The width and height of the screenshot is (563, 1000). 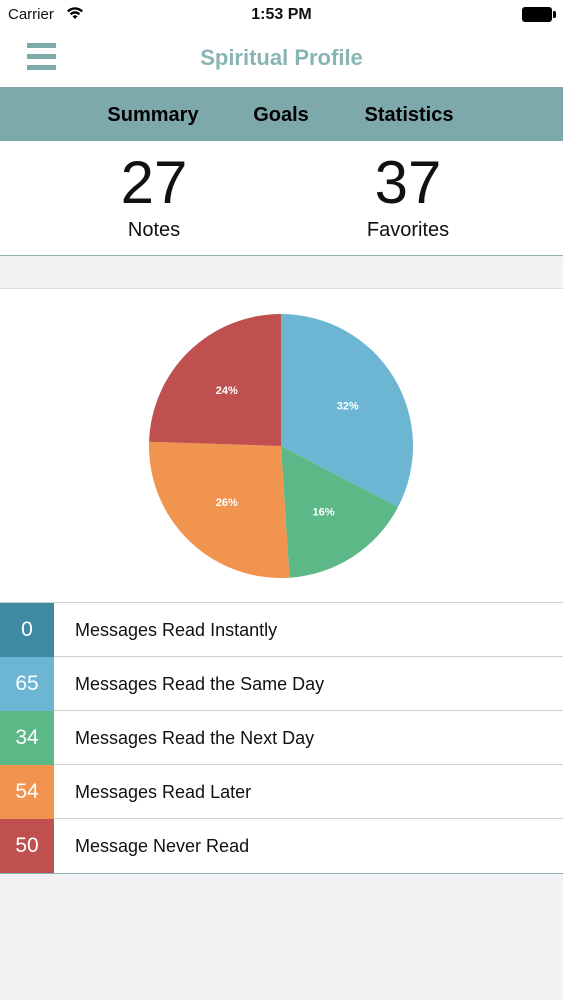 I want to click on legend-row-instantly: 0 Messages Read Instantly, so click(x=281, y=630).